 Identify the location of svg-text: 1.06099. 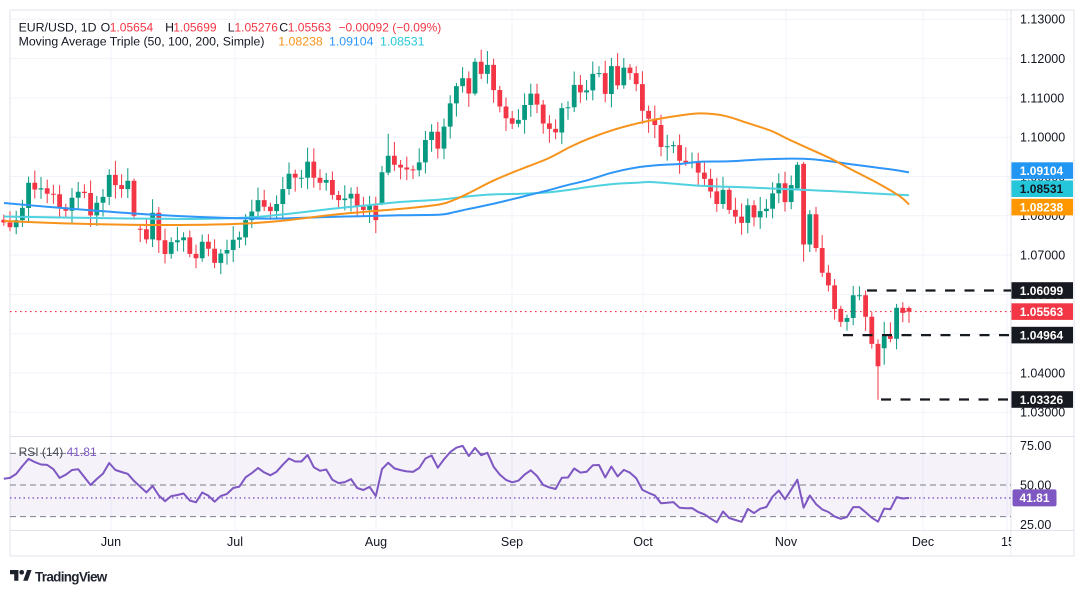
(1042, 291).